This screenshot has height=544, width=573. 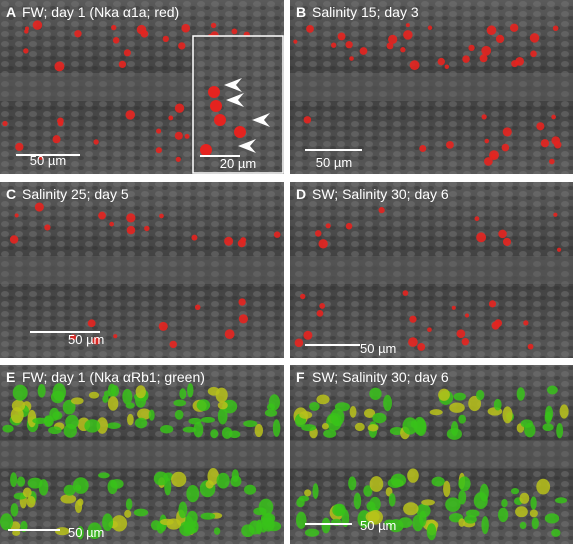 I want to click on central-band, so click(x=431, y=454).